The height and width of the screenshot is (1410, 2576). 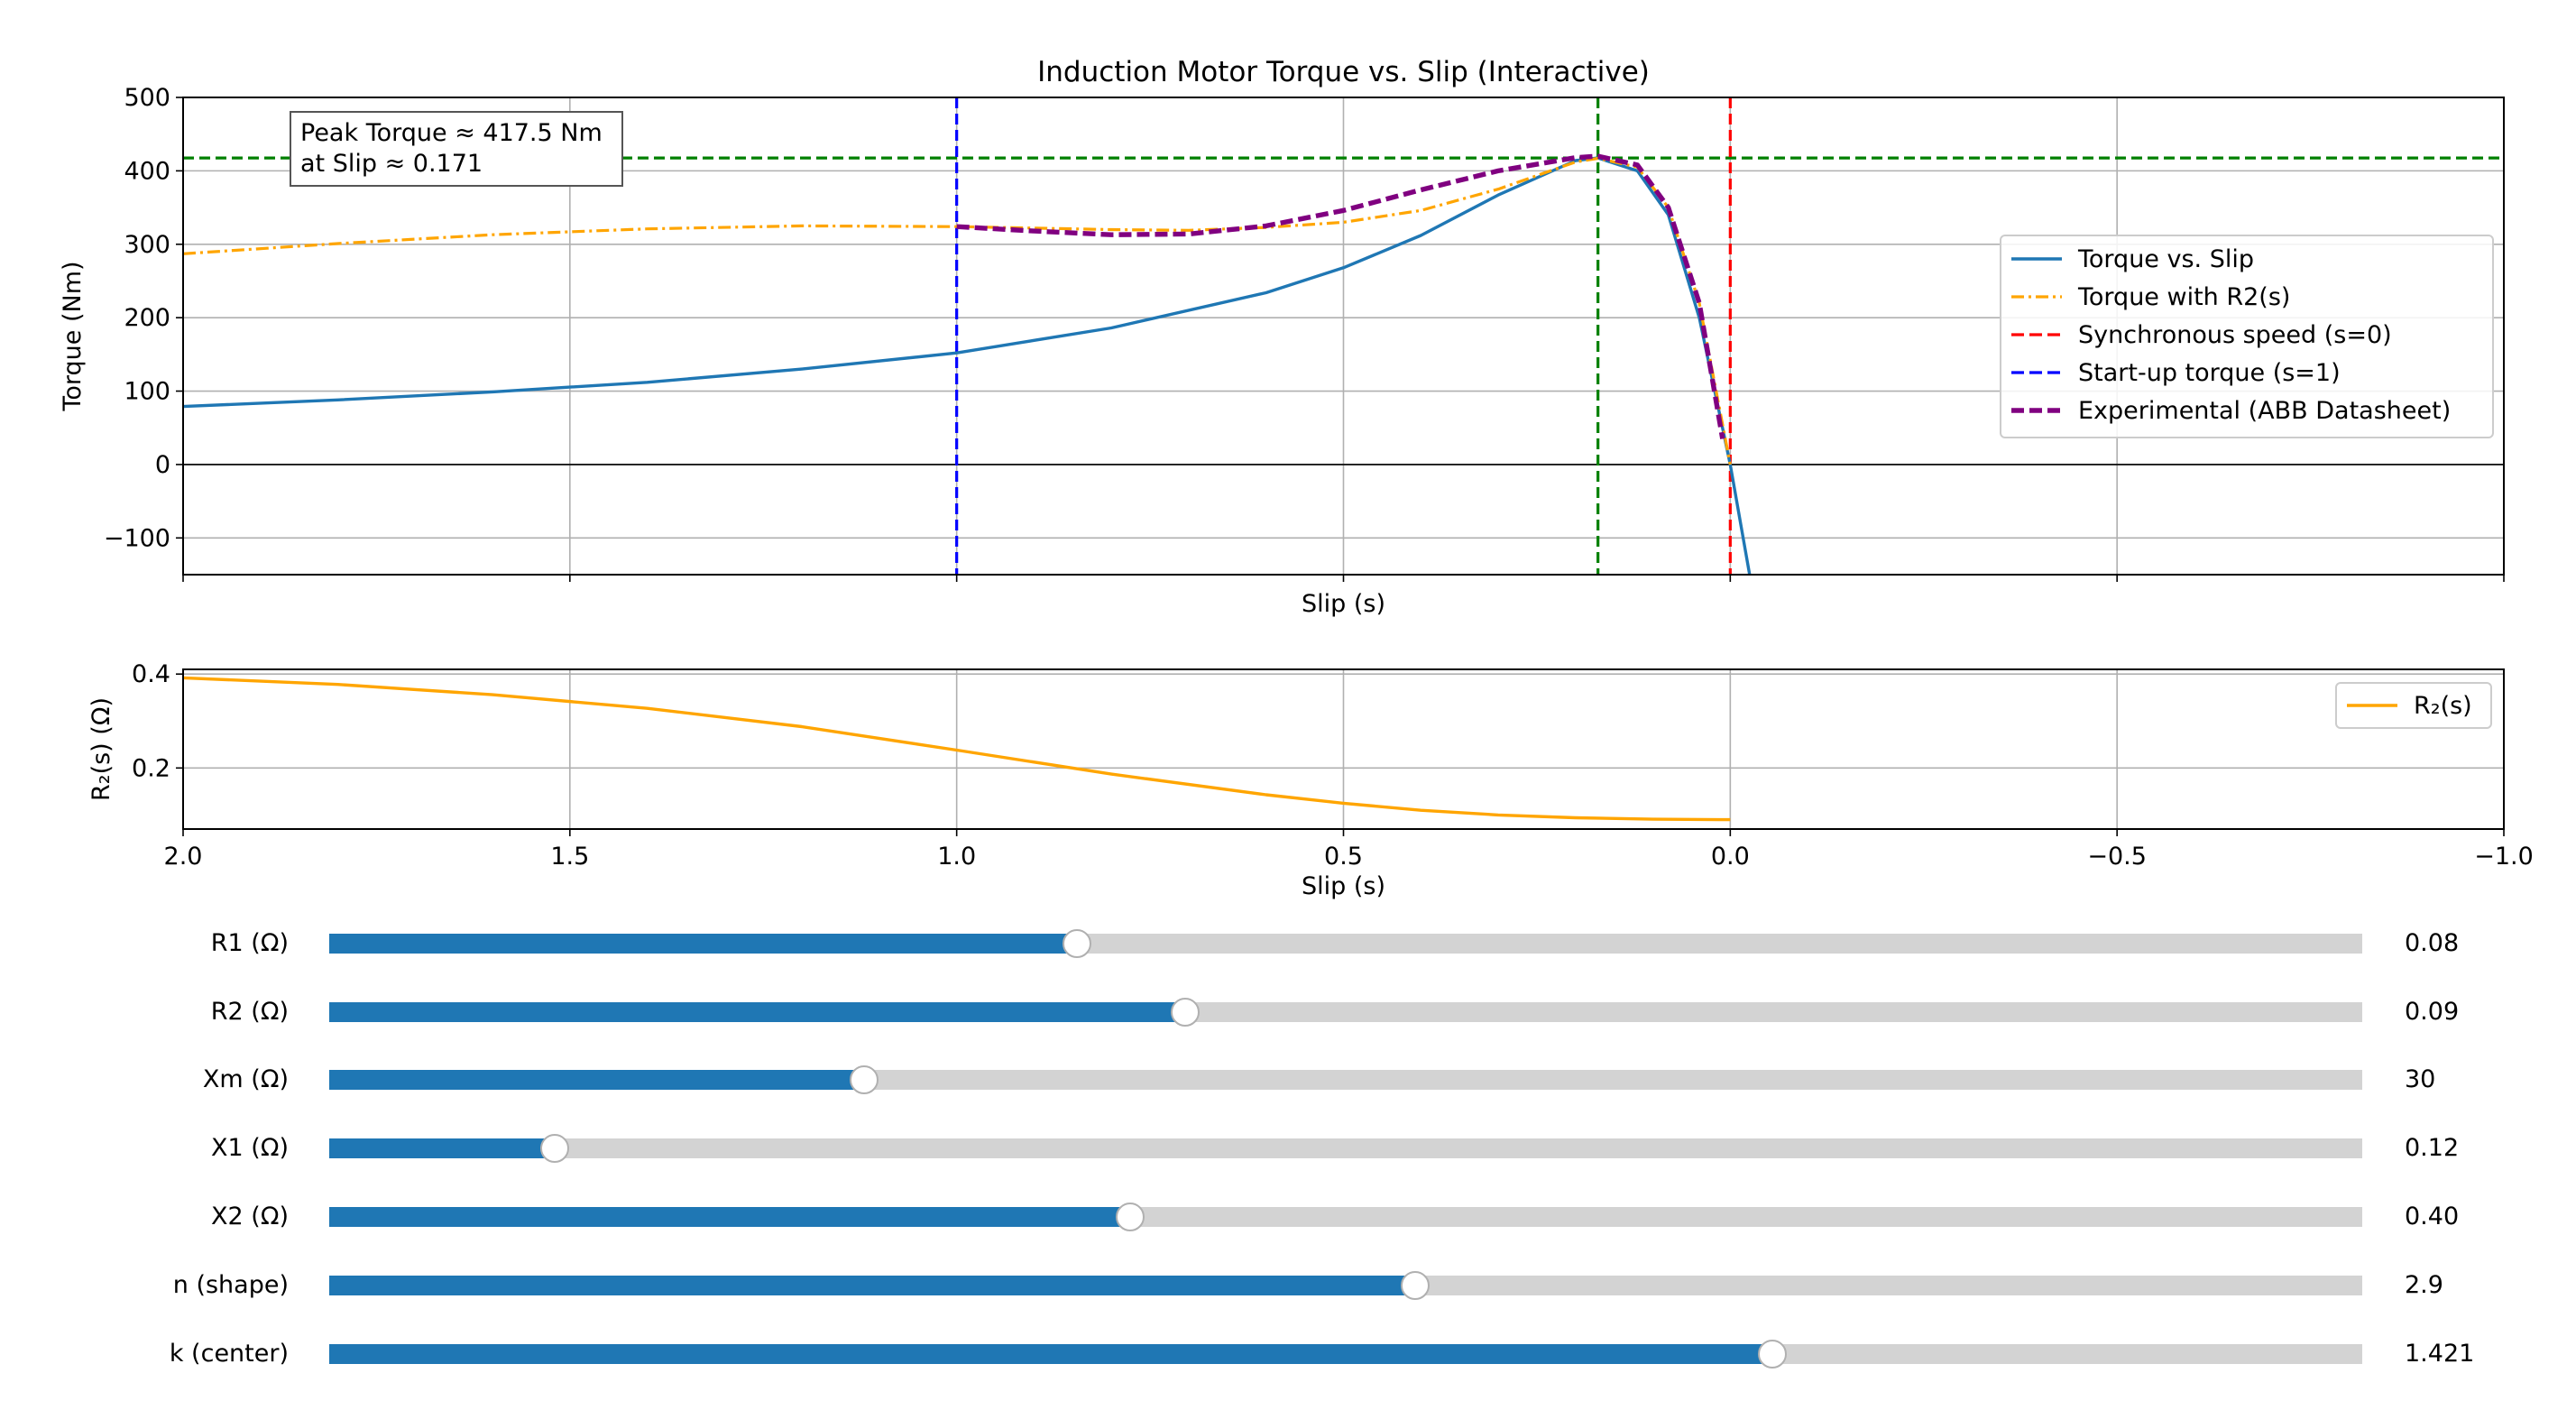 I want to click on slider-k-center-knob, so click(x=1773, y=1354).